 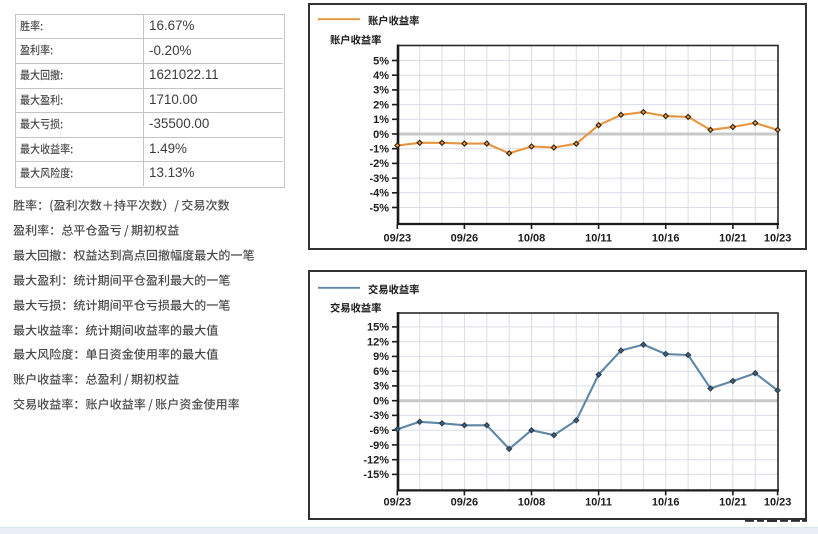 I want to click on svg-text: -35500.00, so click(x=179, y=123).